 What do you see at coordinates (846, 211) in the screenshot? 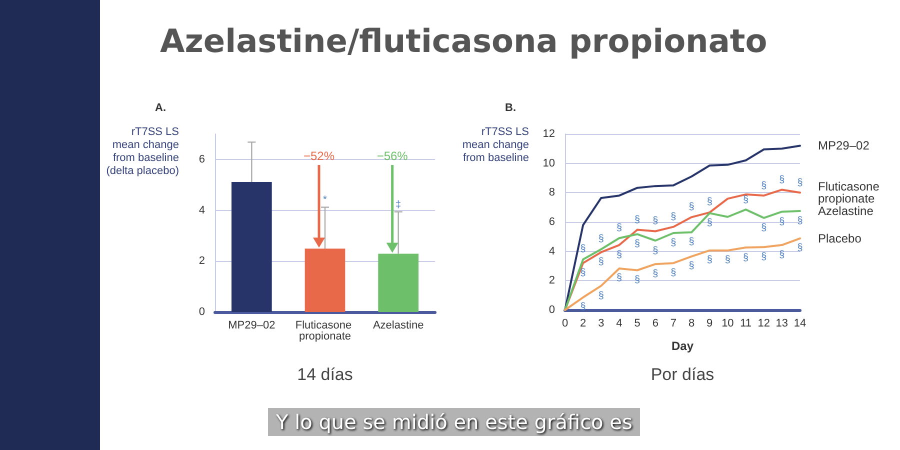
I see `series-label: Azelastine` at bounding box center [846, 211].